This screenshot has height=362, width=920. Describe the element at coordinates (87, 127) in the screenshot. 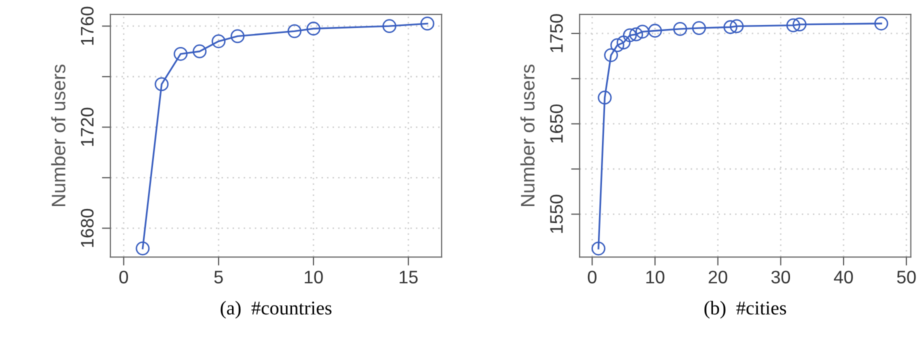

I see `y-tick-label: 1720` at that location.